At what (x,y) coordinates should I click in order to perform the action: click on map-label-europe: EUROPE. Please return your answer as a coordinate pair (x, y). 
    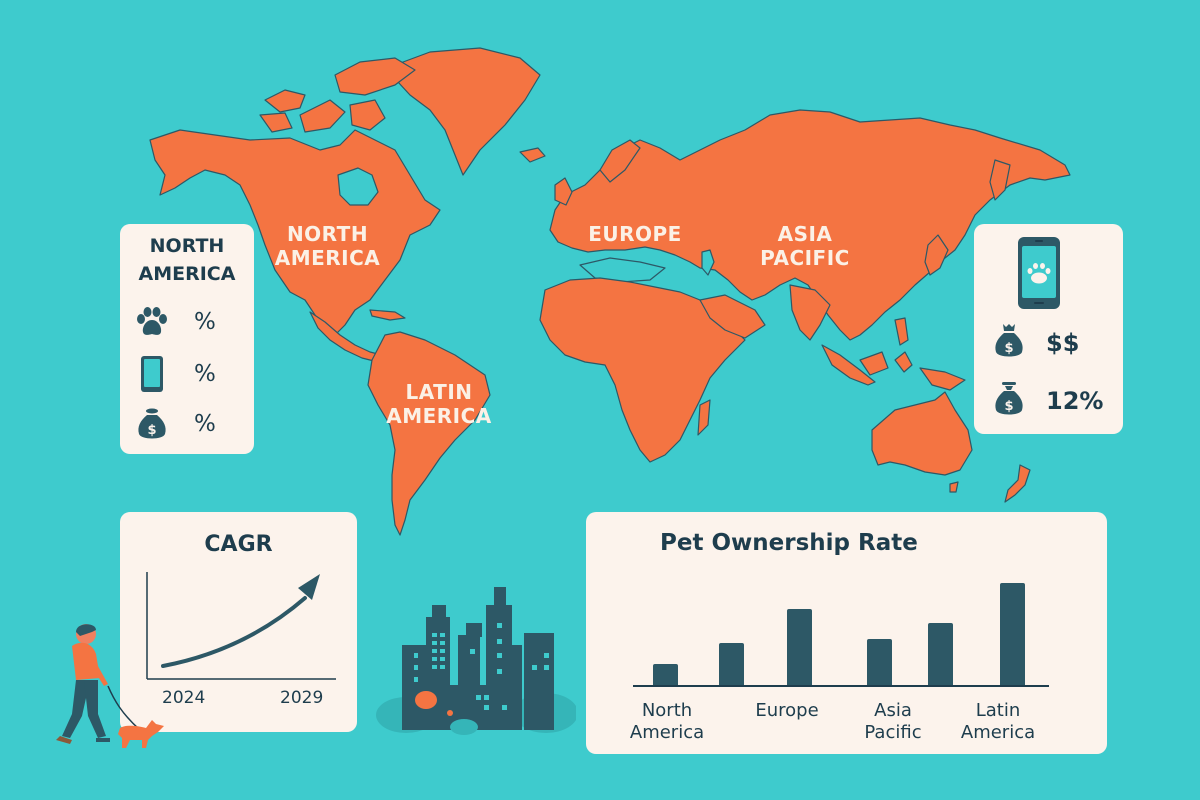
    Looking at the image, I should click on (635, 234).